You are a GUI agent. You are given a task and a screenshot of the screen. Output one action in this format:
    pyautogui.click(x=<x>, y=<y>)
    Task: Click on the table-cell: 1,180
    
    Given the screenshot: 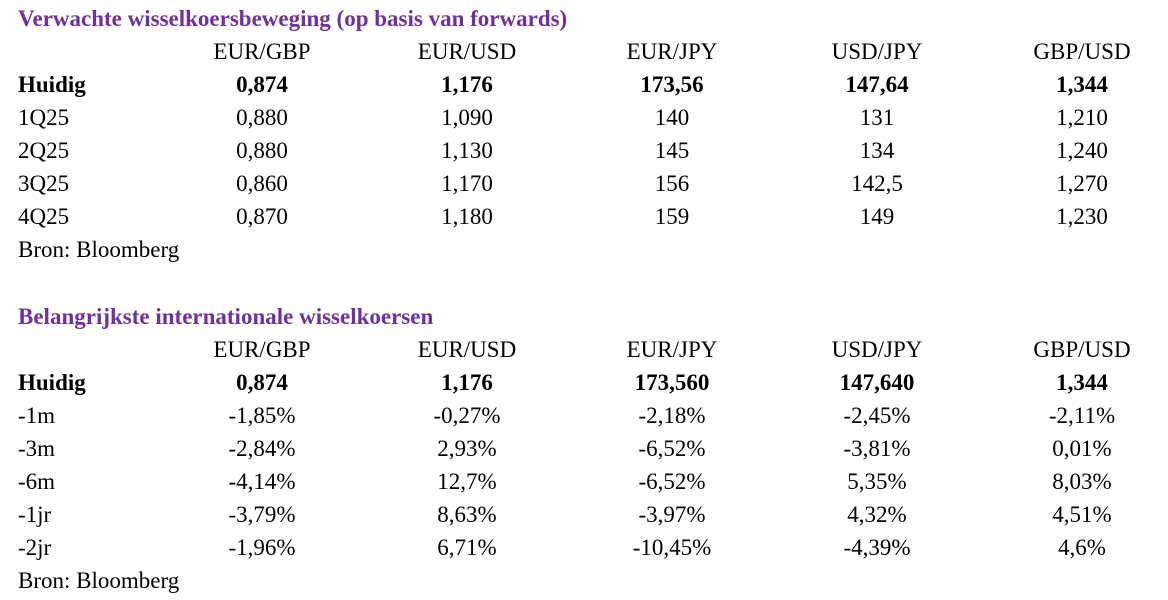 What is the action you would take?
    pyautogui.click(x=467, y=216)
    